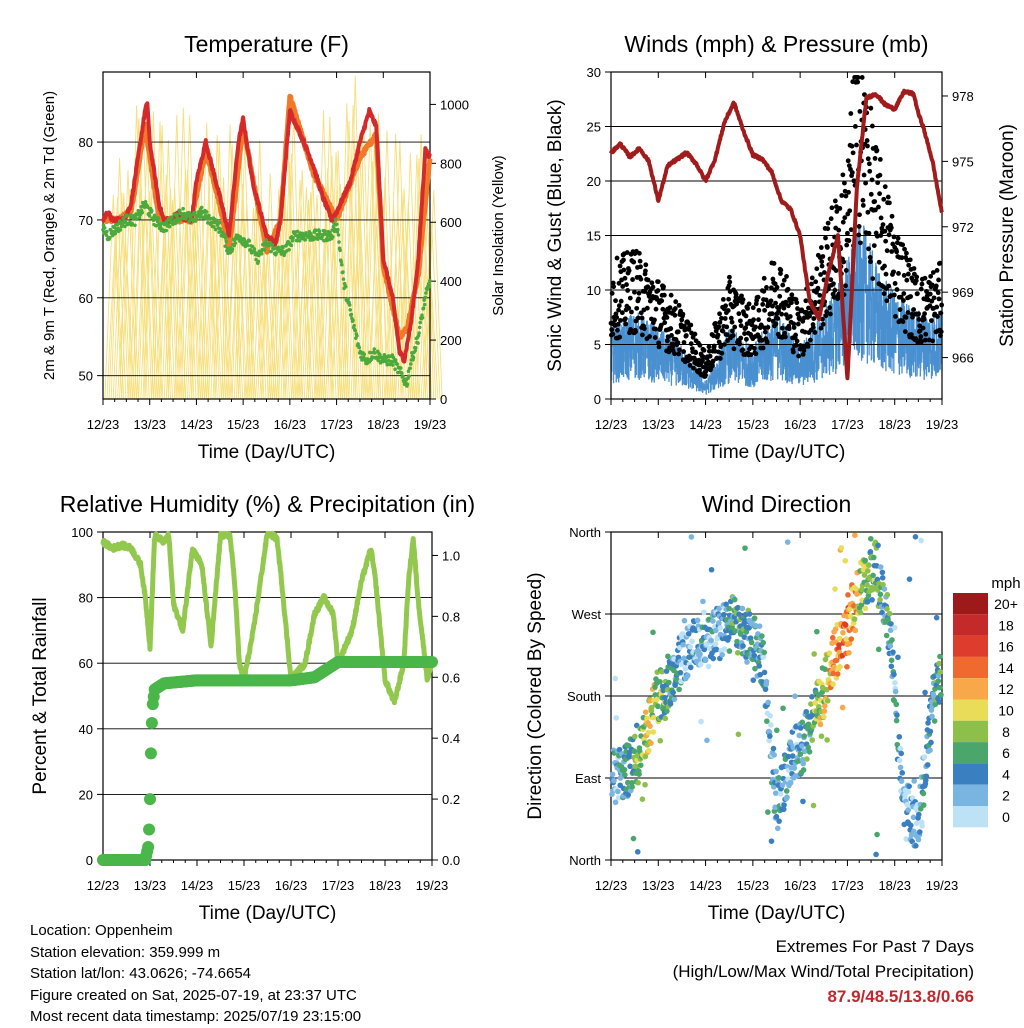  What do you see at coordinates (385, 885) in the screenshot?
I see `x-tick-label: 18/23` at bounding box center [385, 885].